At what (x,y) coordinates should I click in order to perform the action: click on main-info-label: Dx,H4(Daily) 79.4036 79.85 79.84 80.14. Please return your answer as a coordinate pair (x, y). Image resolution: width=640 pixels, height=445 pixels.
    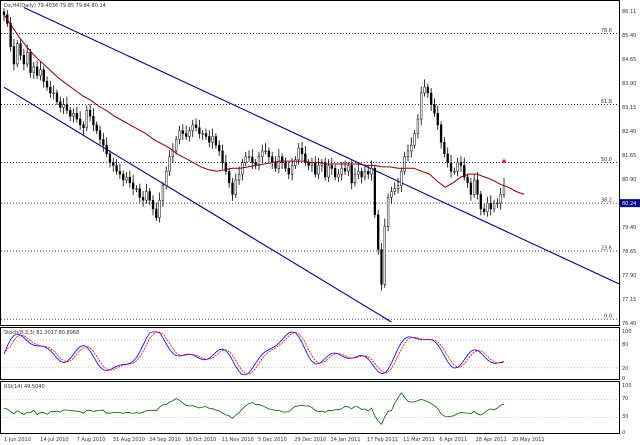
    Looking at the image, I should click on (55, 6).